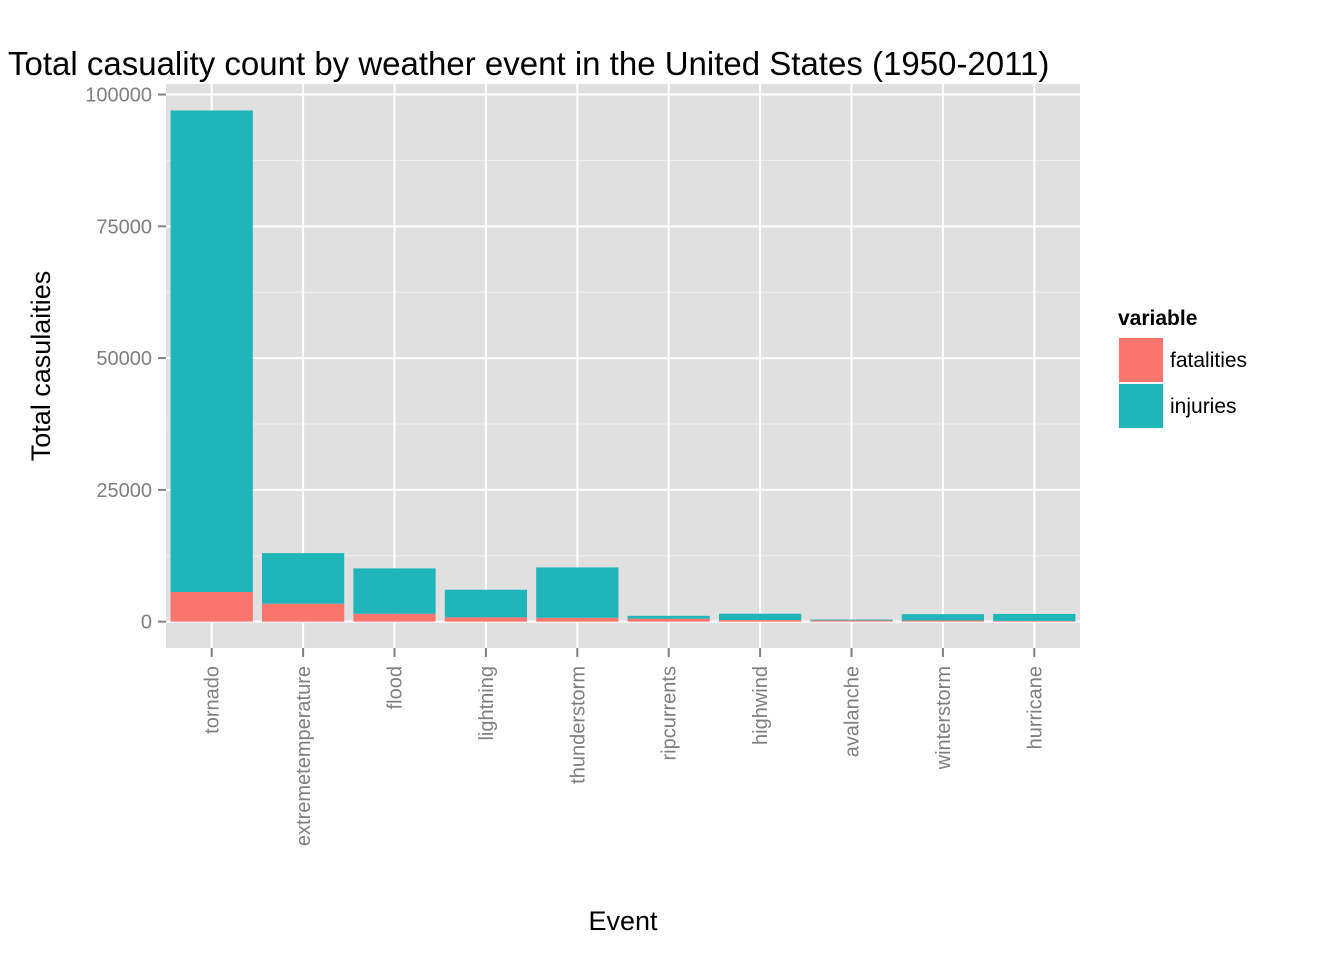 The height and width of the screenshot is (960, 1344). What do you see at coordinates (760, 621) in the screenshot?
I see `bar-fatalities-highwind` at bounding box center [760, 621].